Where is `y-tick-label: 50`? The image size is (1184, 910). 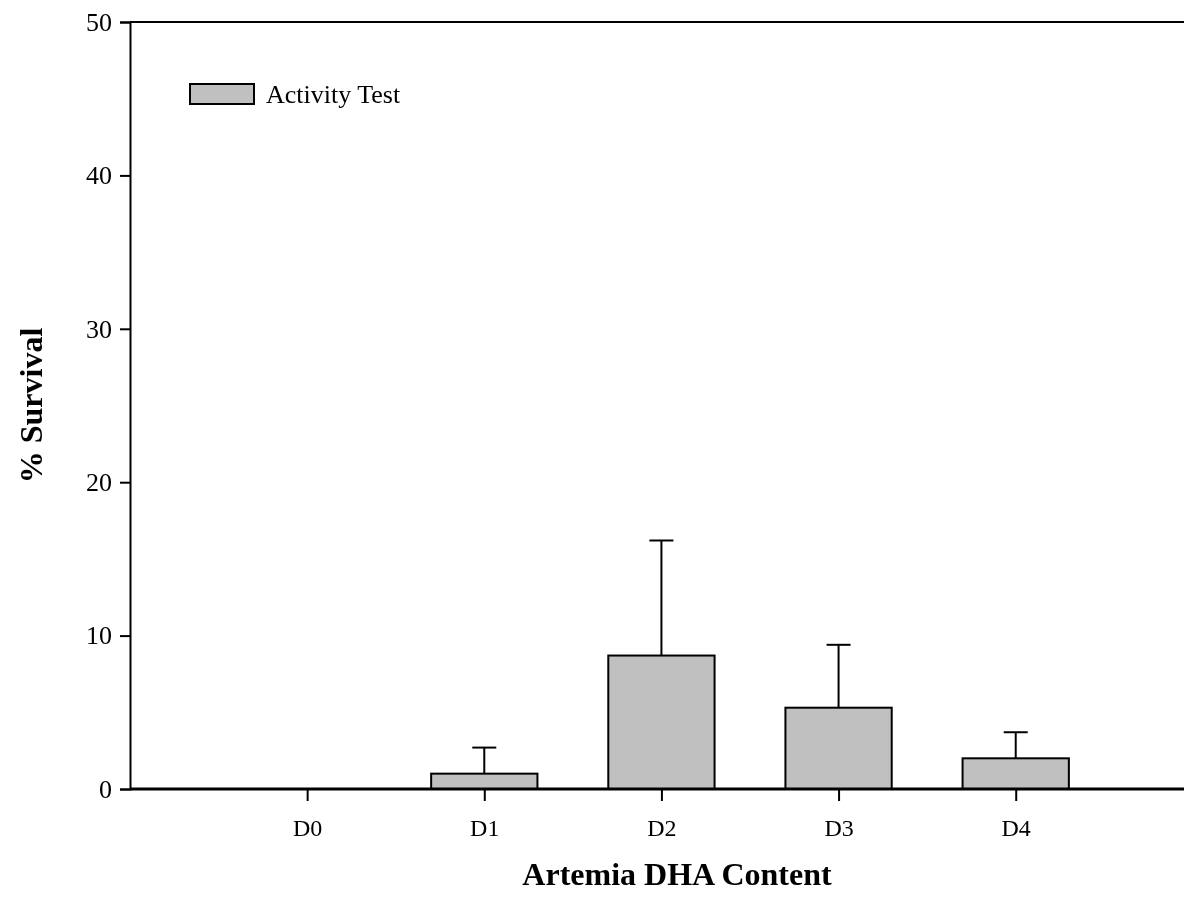 y-tick-label: 50 is located at coordinates (99, 22).